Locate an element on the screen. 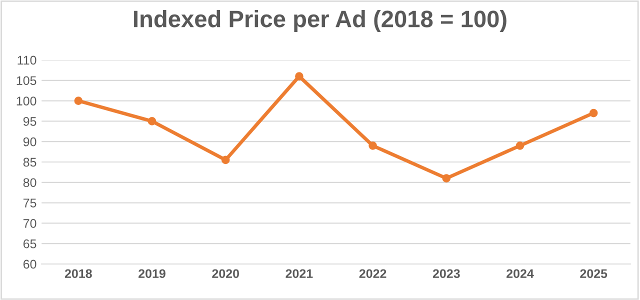 The width and height of the screenshot is (640, 300). y-tick-label: 70 is located at coordinates (29, 223).